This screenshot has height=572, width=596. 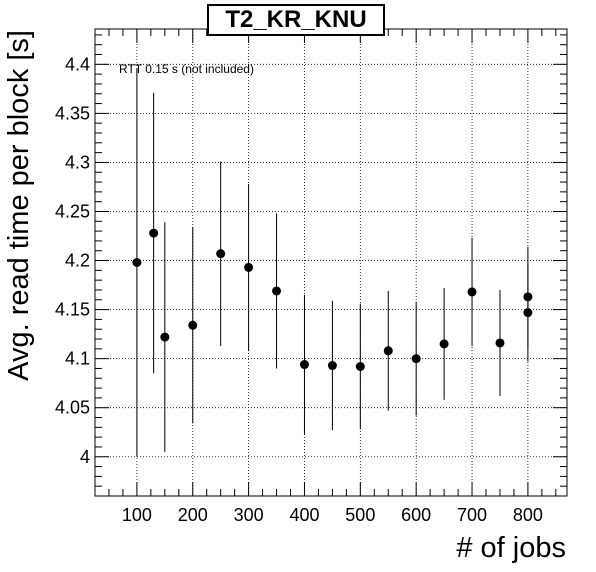 What do you see at coordinates (528, 515) in the screenshot?
I see `x-tick-label: 800` at bounding box center [528, 515].